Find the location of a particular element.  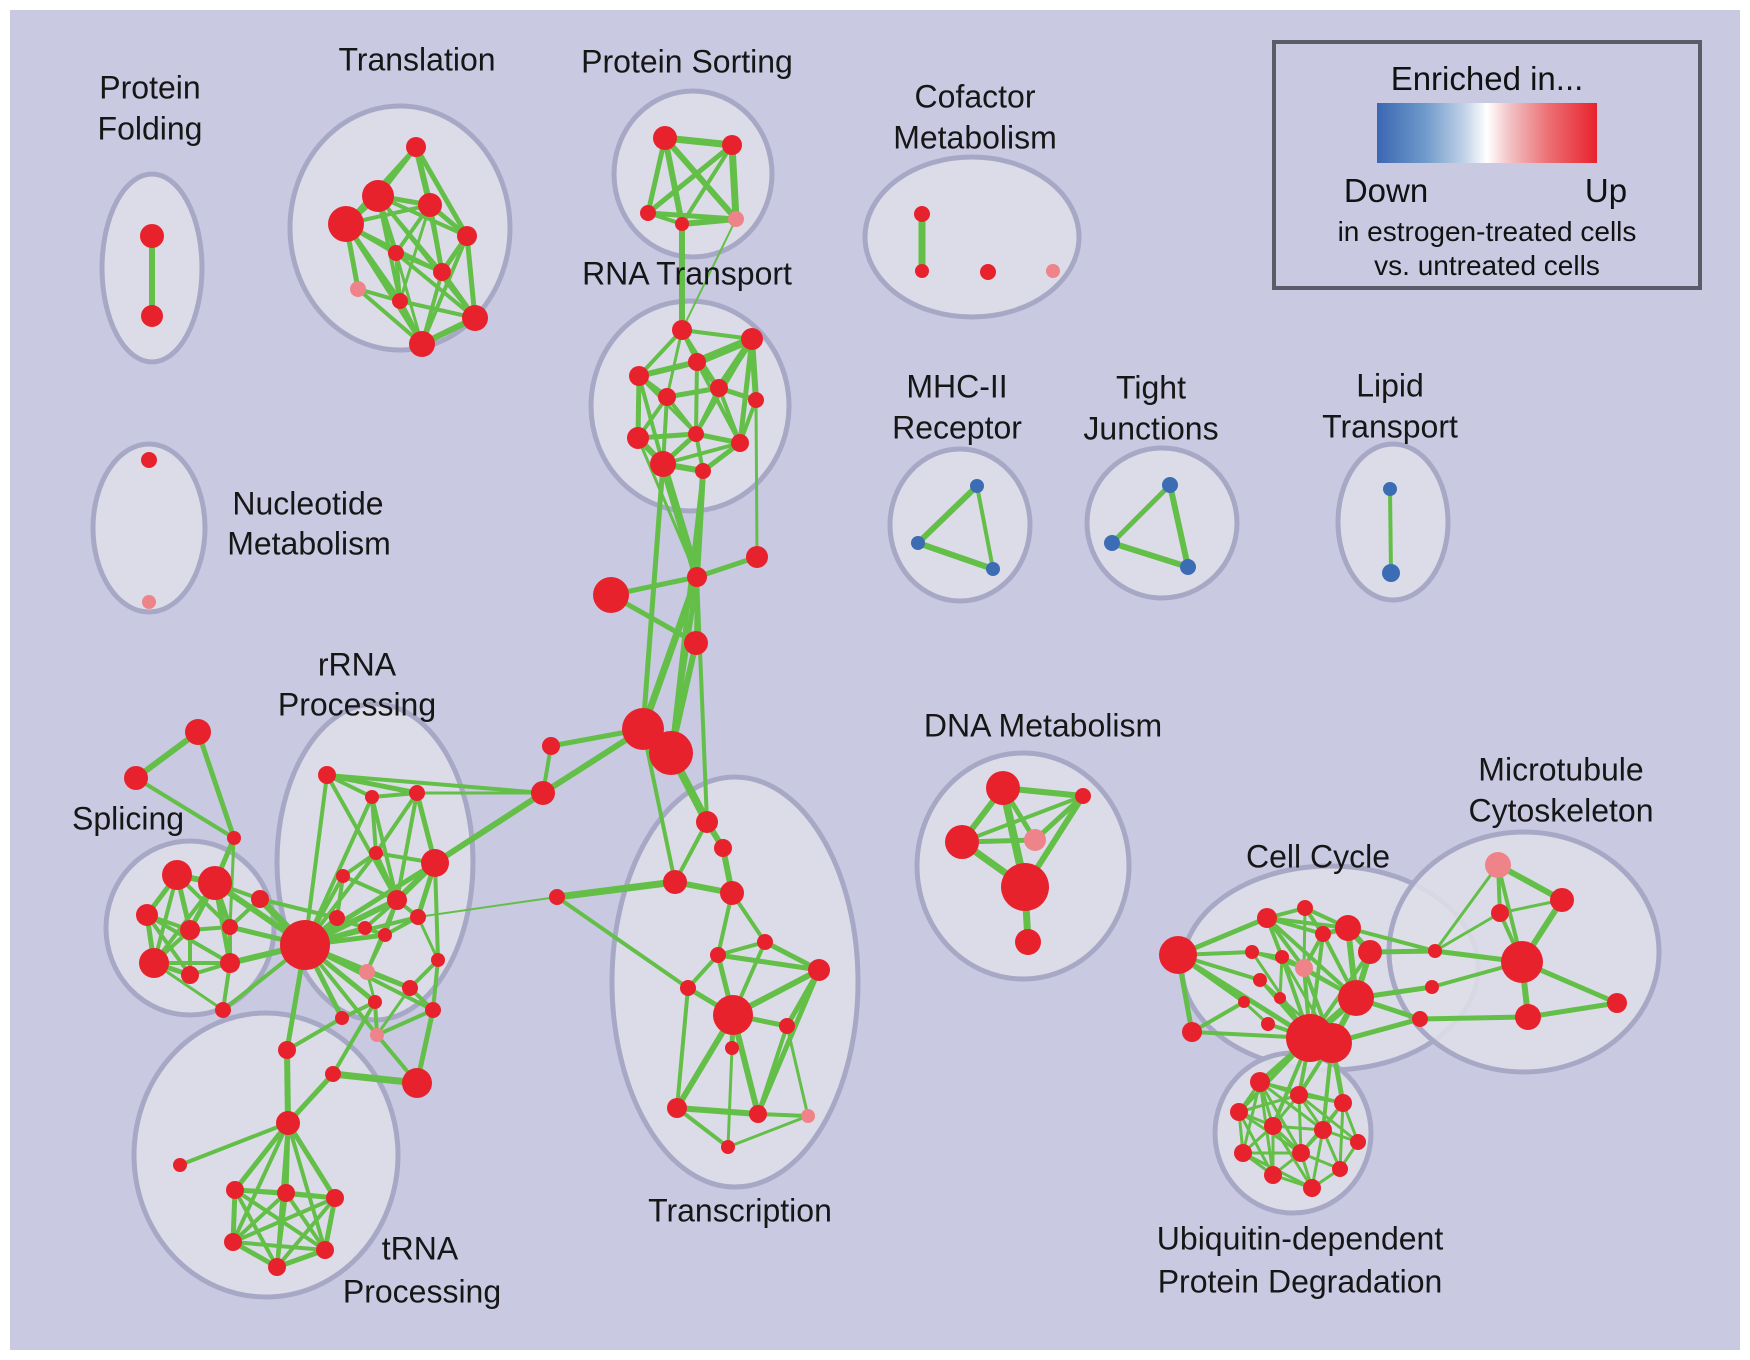

node-U3 is located at coordinates (1239, 1112).